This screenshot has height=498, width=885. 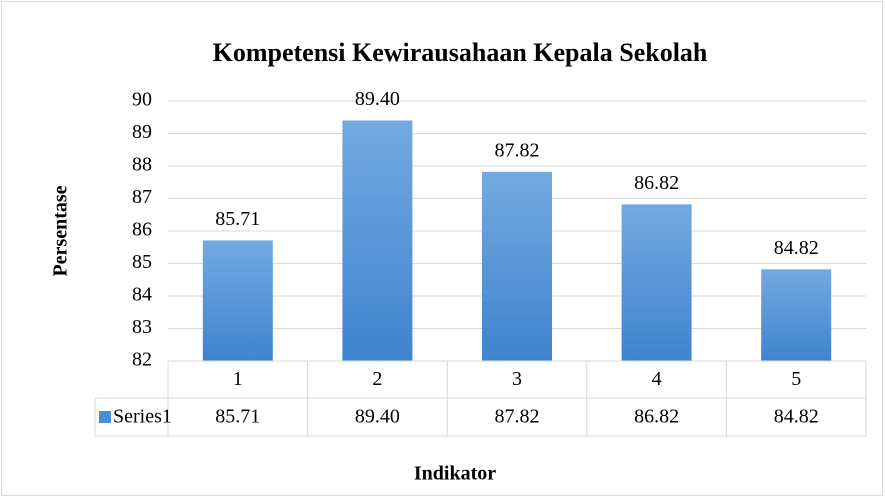 What do you see at coordinates (517, 417) in the screenshot?
I see `table-value: 87.82` at bounding box center [517, 417].